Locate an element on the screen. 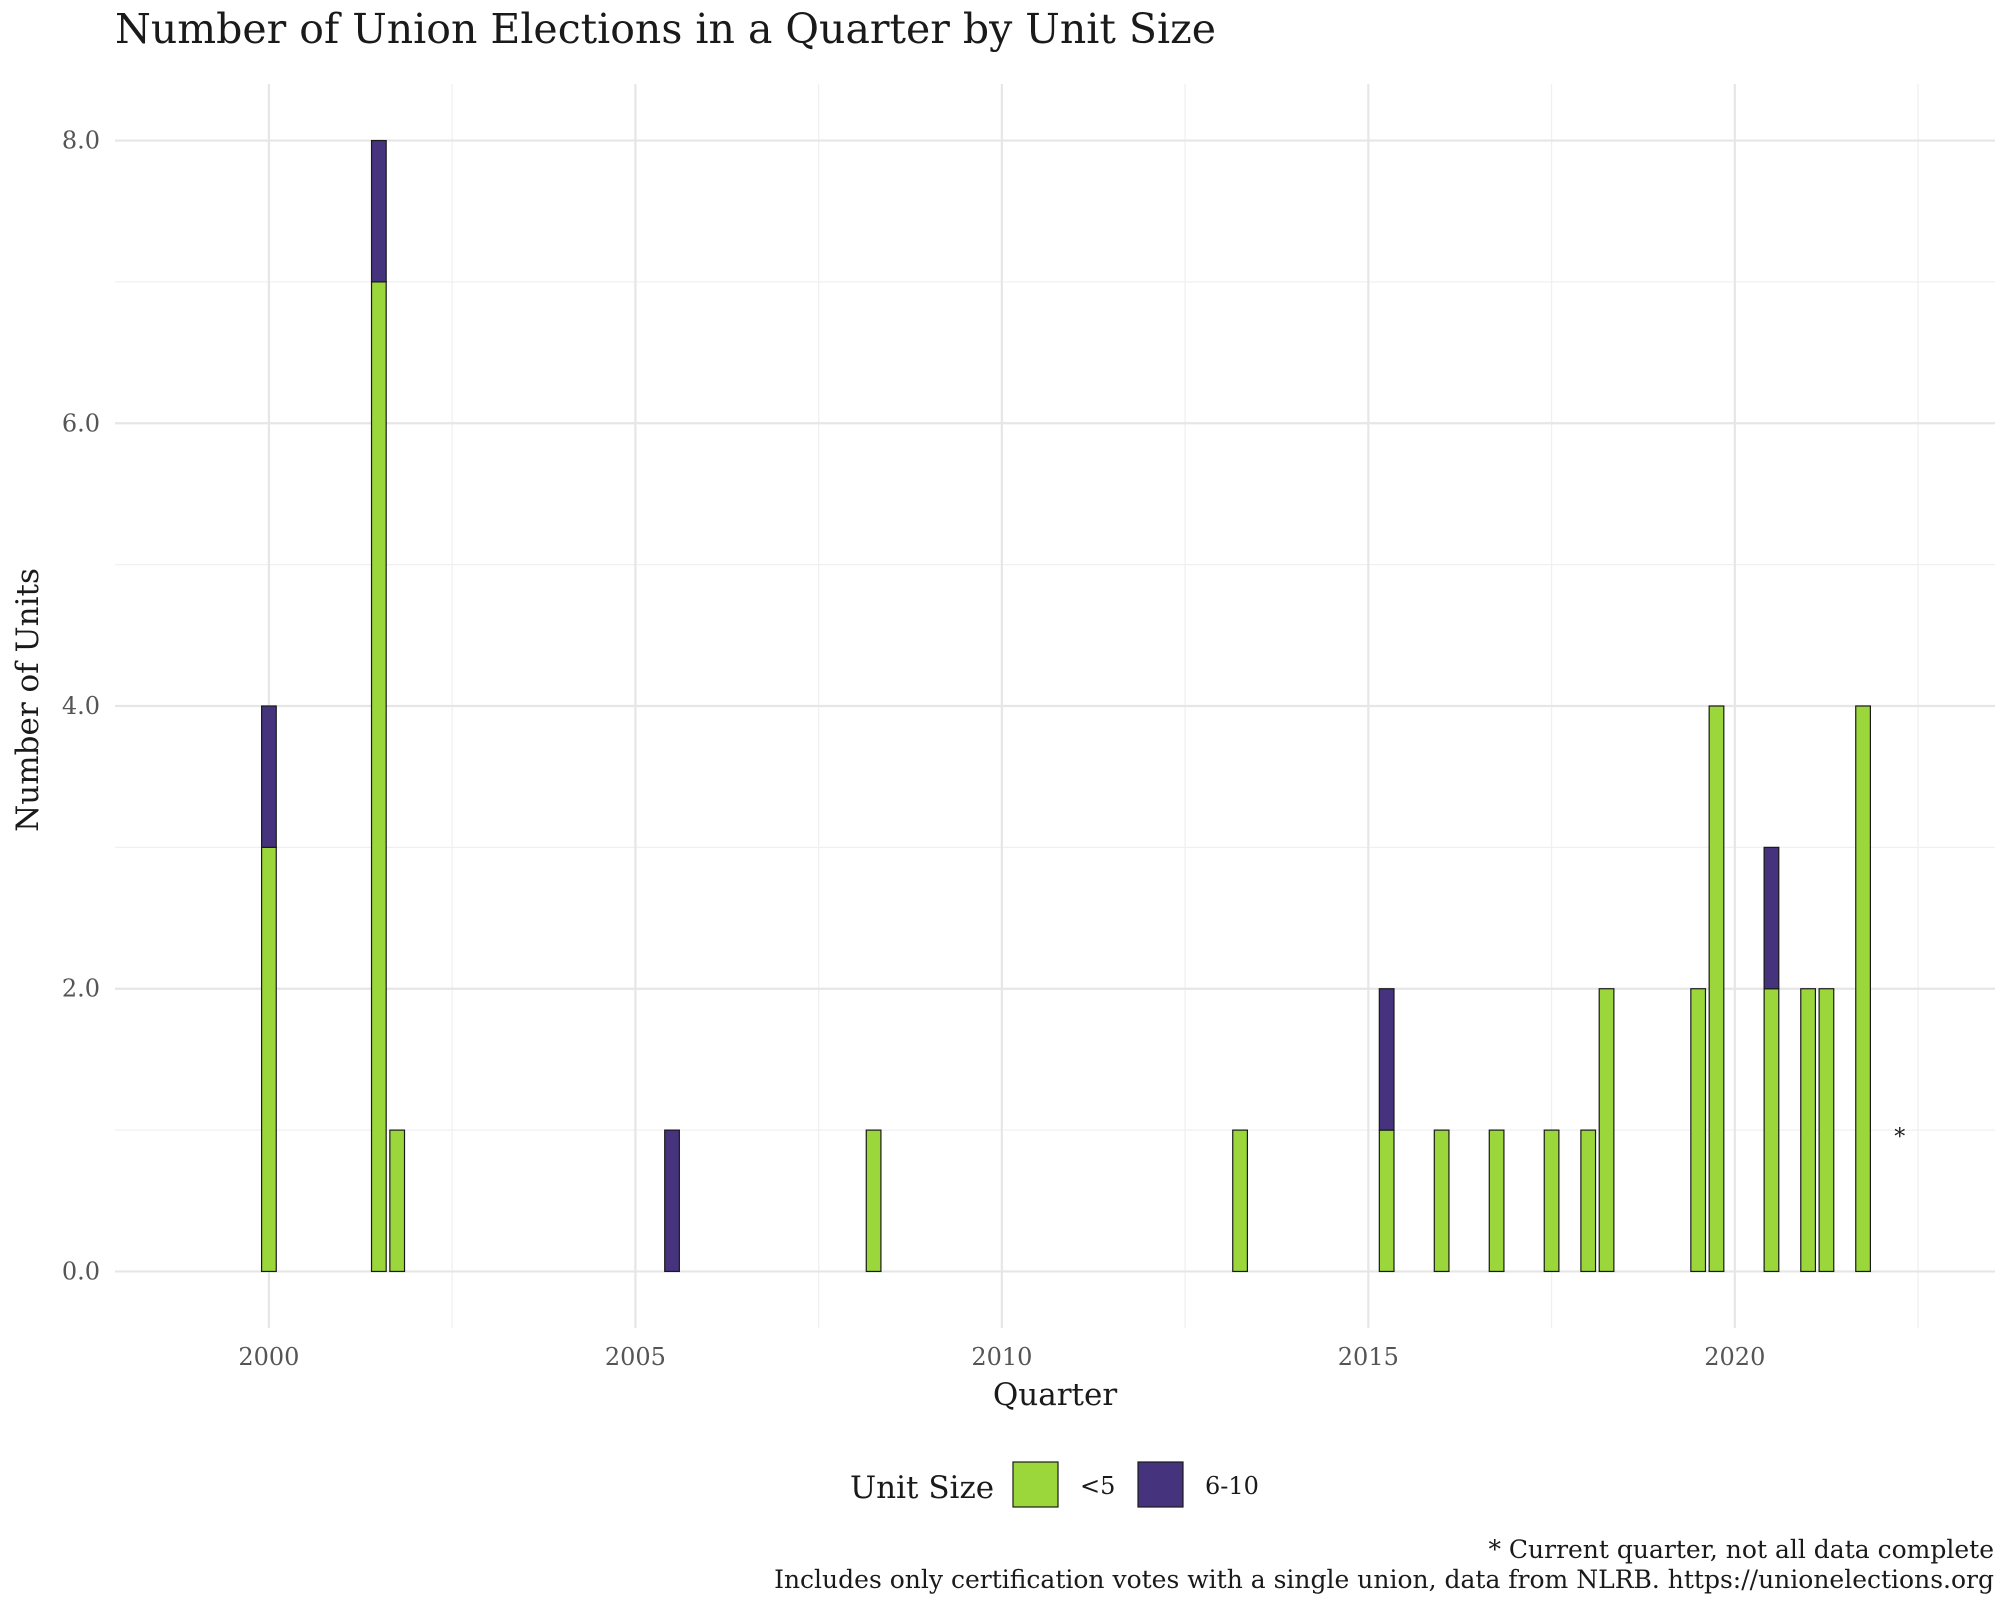 The image size is (2000, 1600). y-tick-labels: 0.0 2.0 4.0 6.0 8.0 is located at coordinates (81, 706).